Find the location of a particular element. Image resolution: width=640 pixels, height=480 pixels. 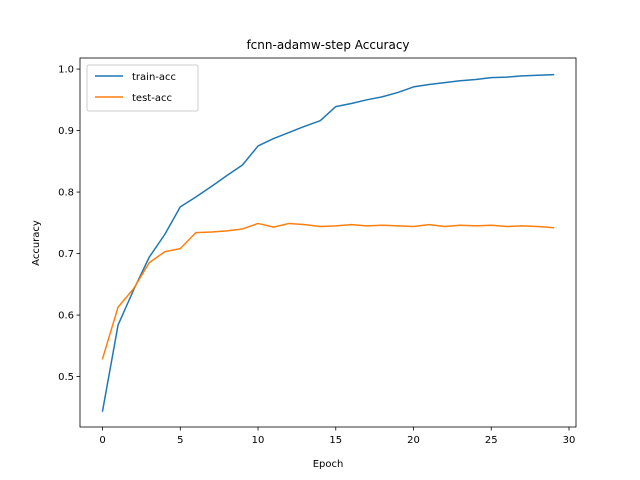

y-tick-label: 0.7 is located at coordinates (66, 254).